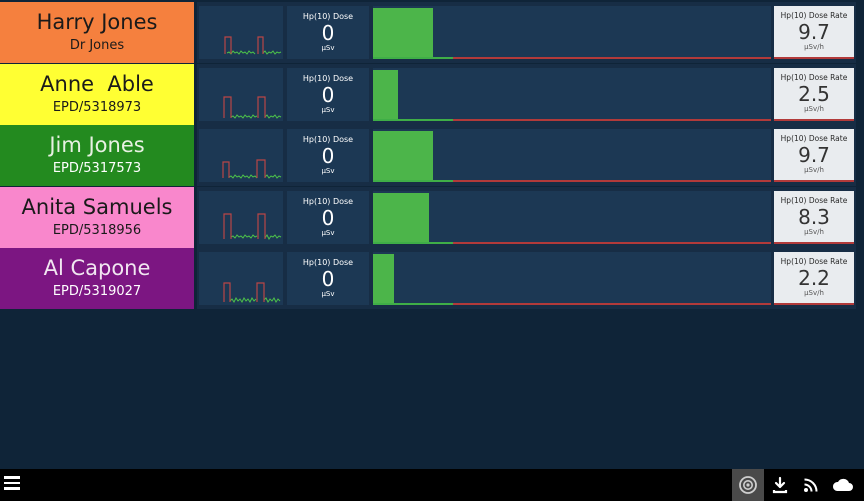  Describe the element at coordinates (97, 45) in the screenshot. I see `wearer-id: Dr Jones` at that location.